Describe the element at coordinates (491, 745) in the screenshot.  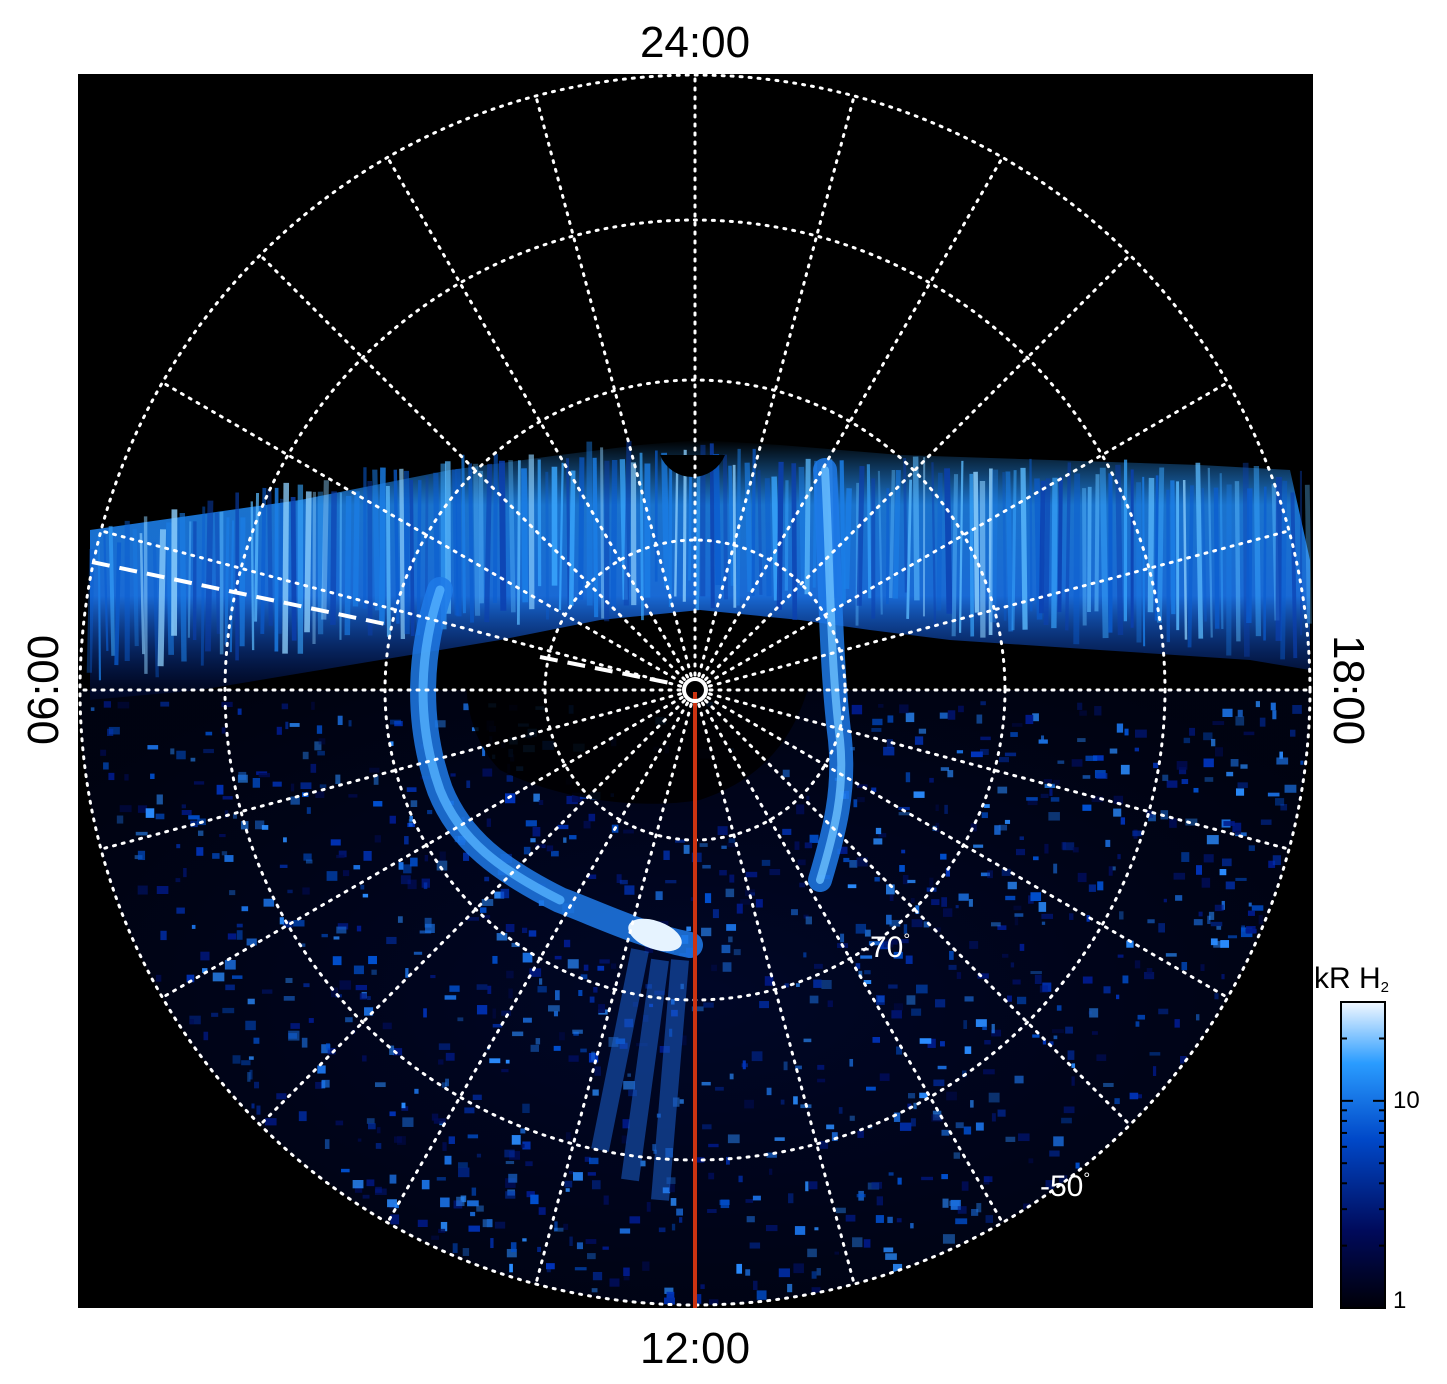
I see `dawn-arc-core` at that location.